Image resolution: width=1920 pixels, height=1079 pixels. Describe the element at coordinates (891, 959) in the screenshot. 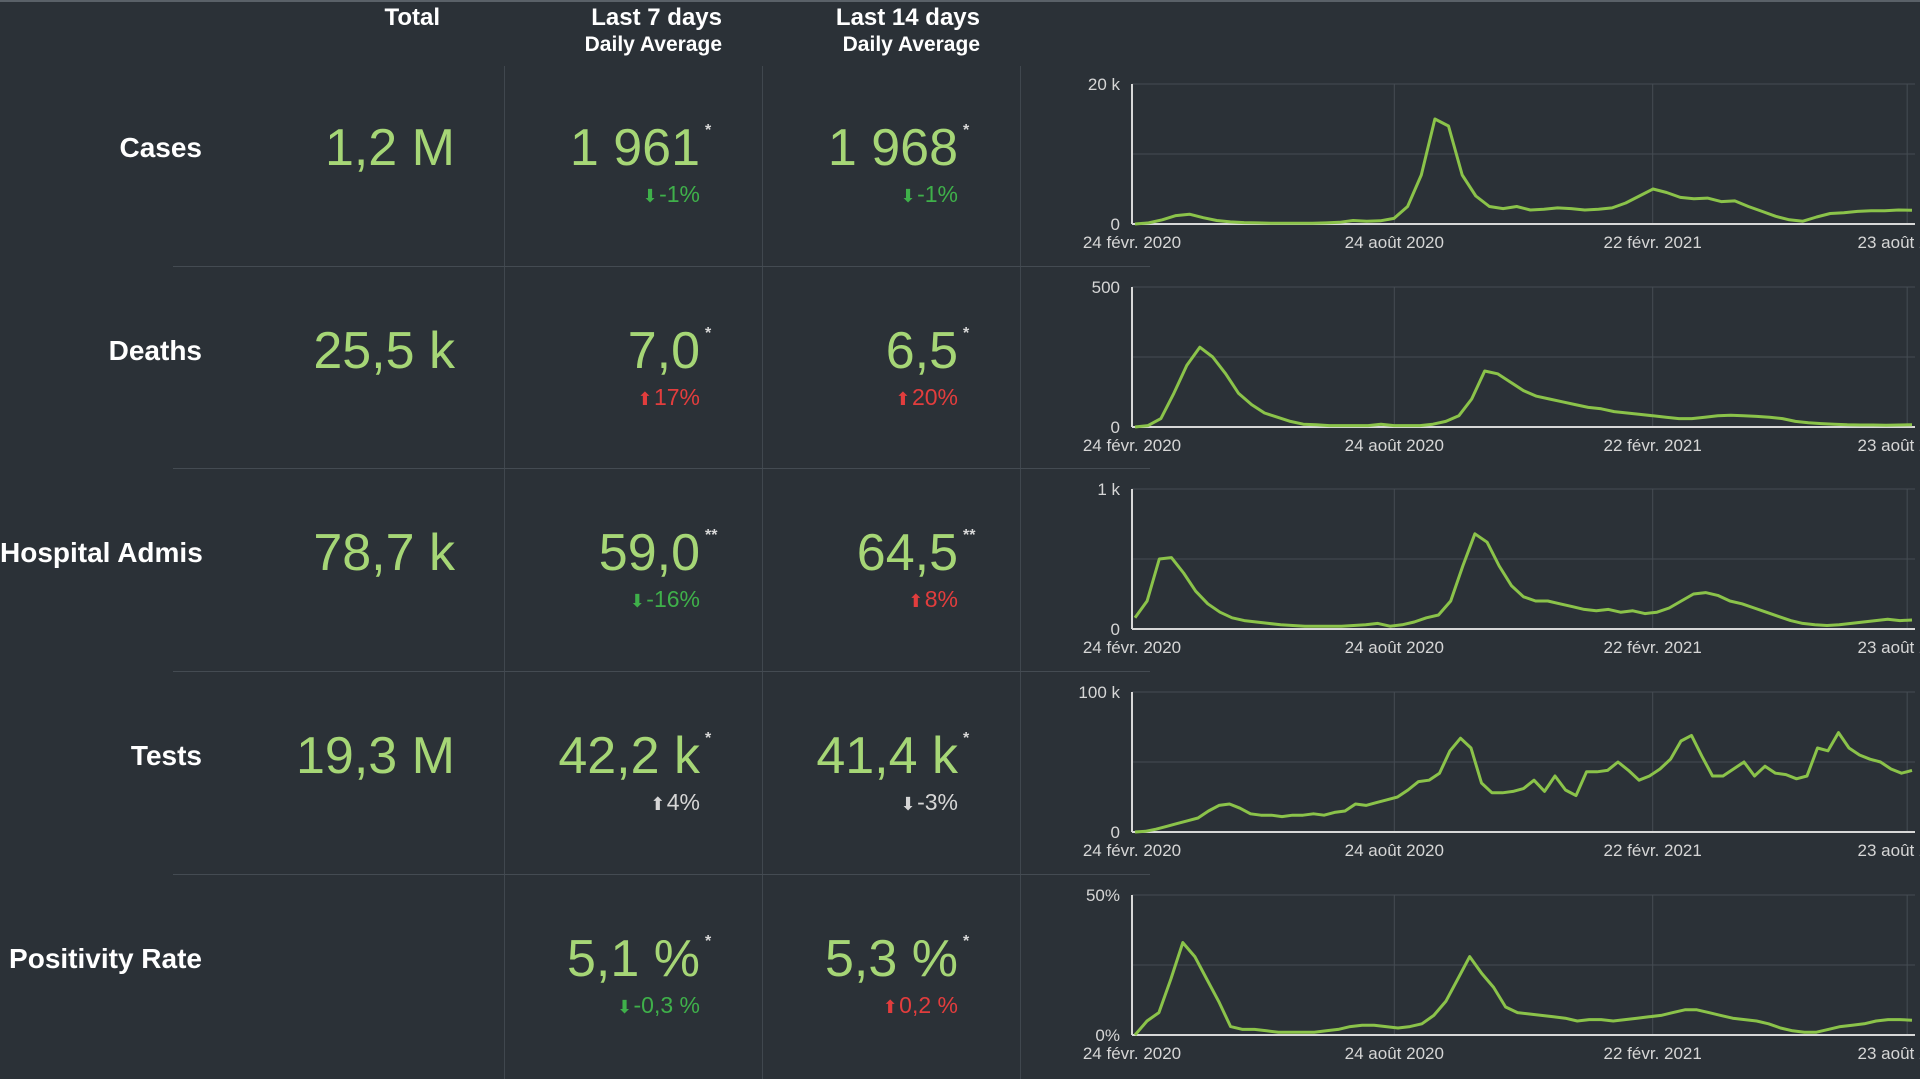

I see `avg14-value: 5,3 %` at that location.